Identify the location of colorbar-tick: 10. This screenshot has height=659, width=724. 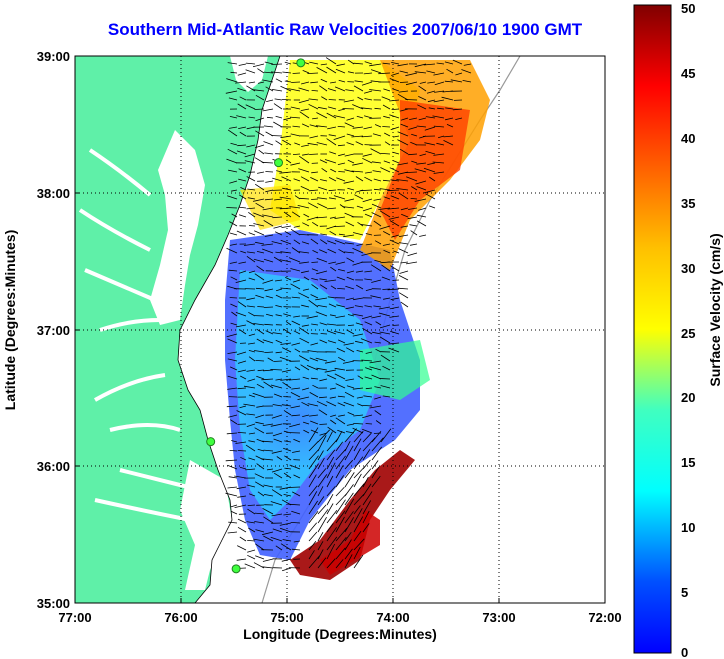
(688, 527).